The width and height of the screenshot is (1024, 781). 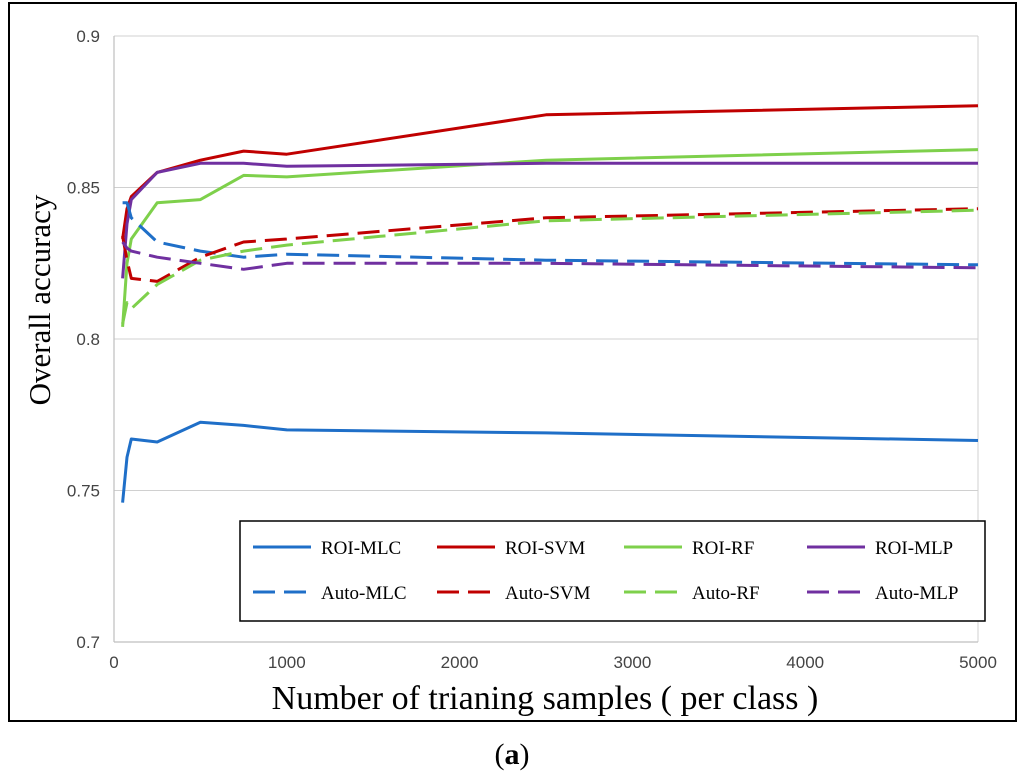 What do you see at coordinates (726, 593) in the screenshot?
I see `legend-label: Auto-RF` at bounding box center [726, 593].